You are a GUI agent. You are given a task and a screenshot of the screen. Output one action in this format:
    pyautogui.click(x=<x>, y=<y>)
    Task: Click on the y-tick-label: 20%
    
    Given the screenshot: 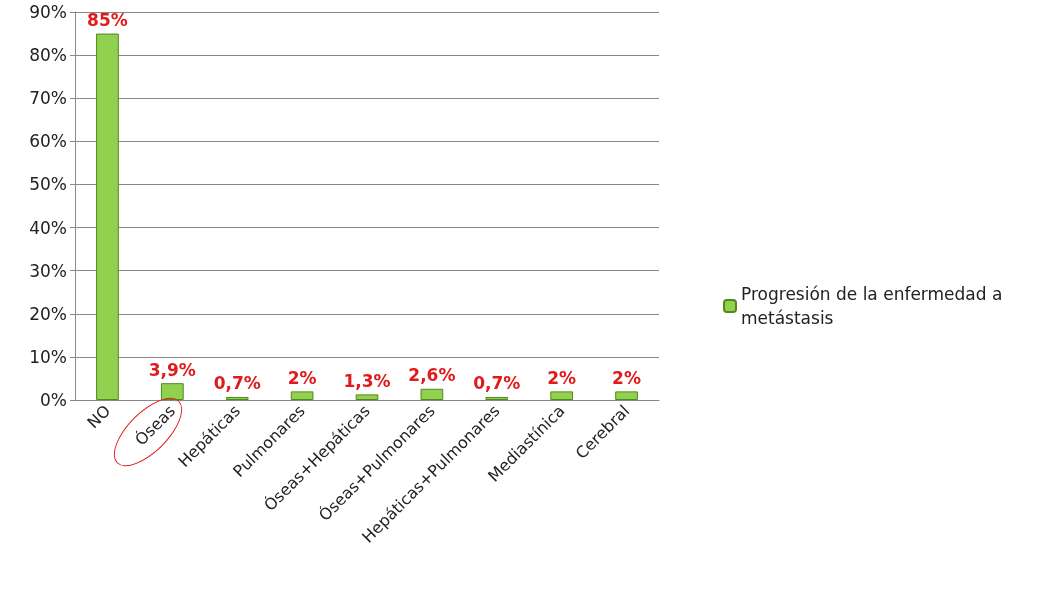 What is the action you would take?
    pyautogui.click(x=48, y=313)
    